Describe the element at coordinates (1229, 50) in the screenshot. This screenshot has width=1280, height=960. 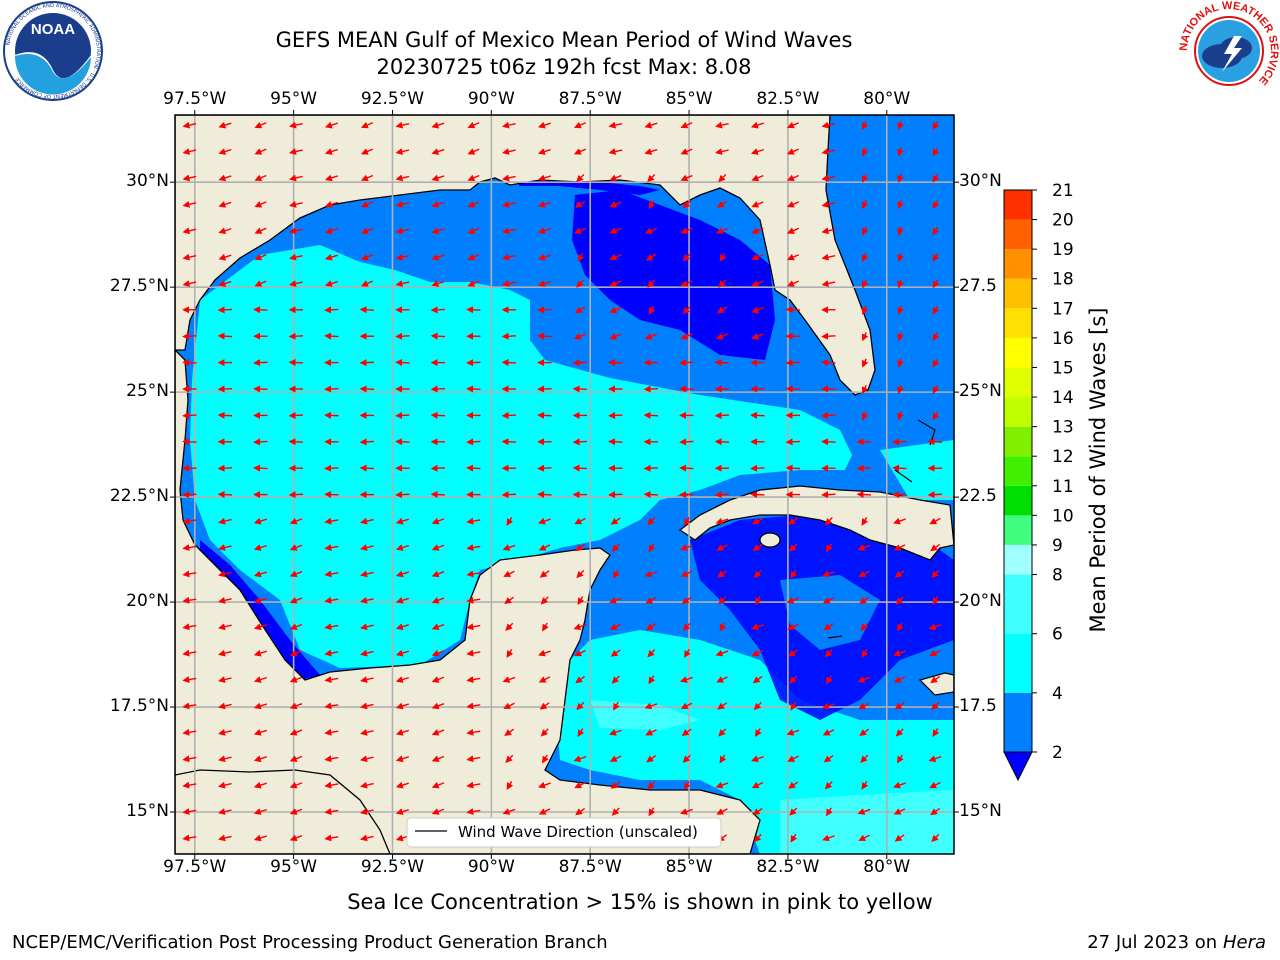
I see `nws-logo-icon: NATIONAL WEATHER SERVICE` at that location.